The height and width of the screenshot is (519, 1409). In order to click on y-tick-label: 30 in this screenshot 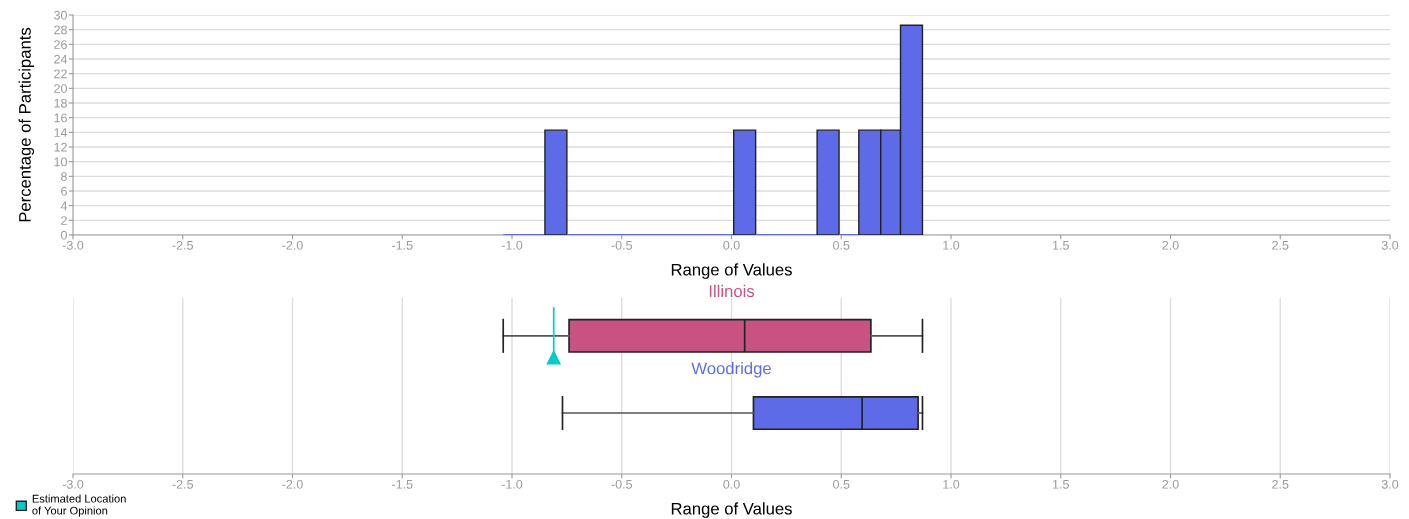, I will do `click(60, 15)`.